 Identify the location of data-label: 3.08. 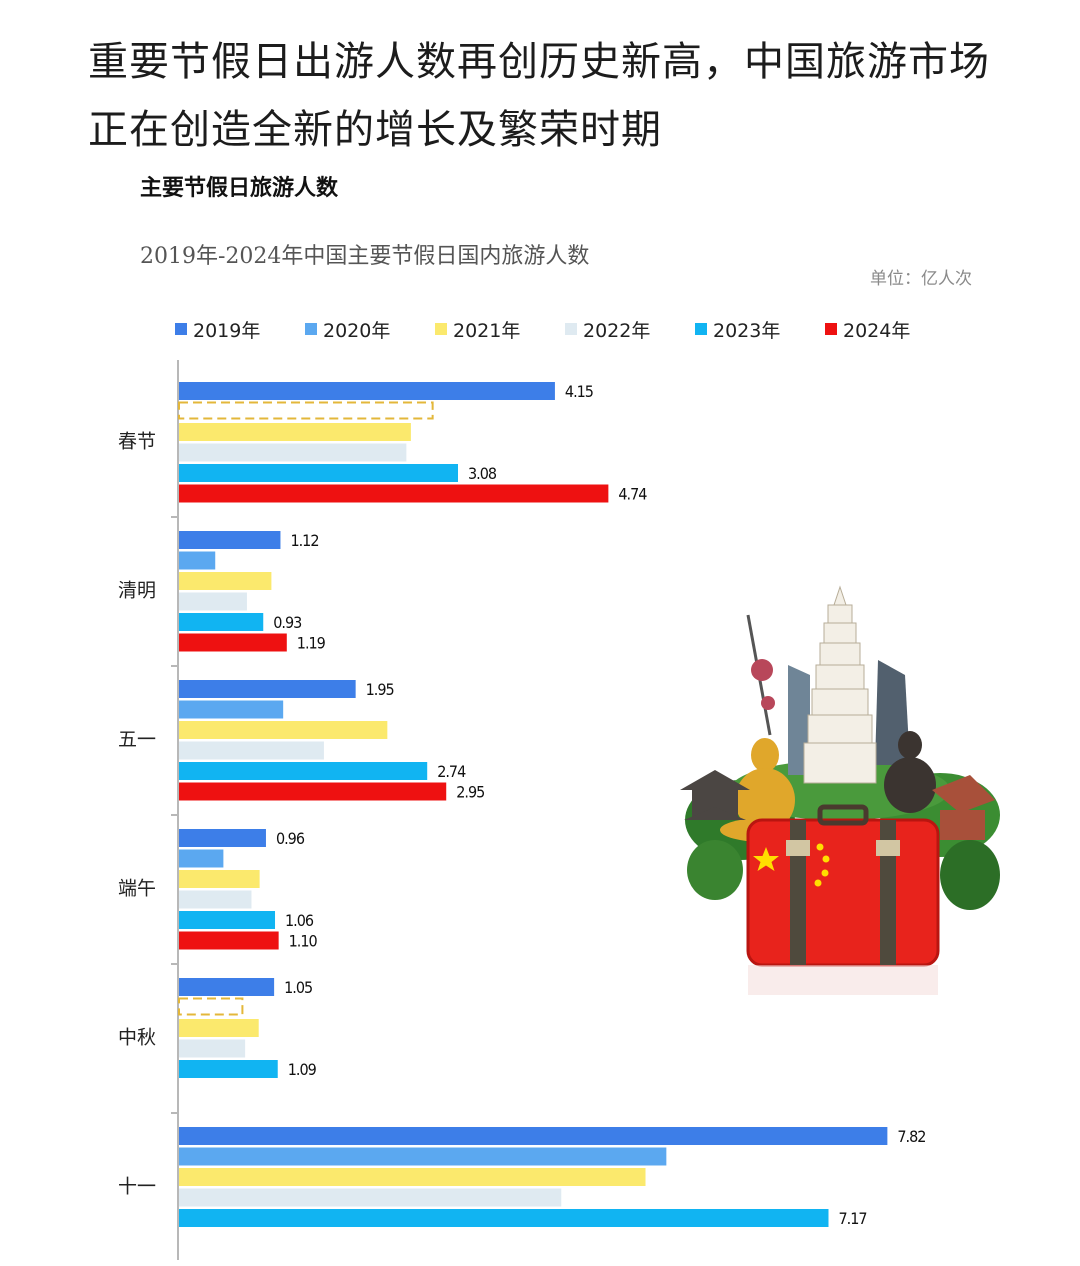
(482, 473).